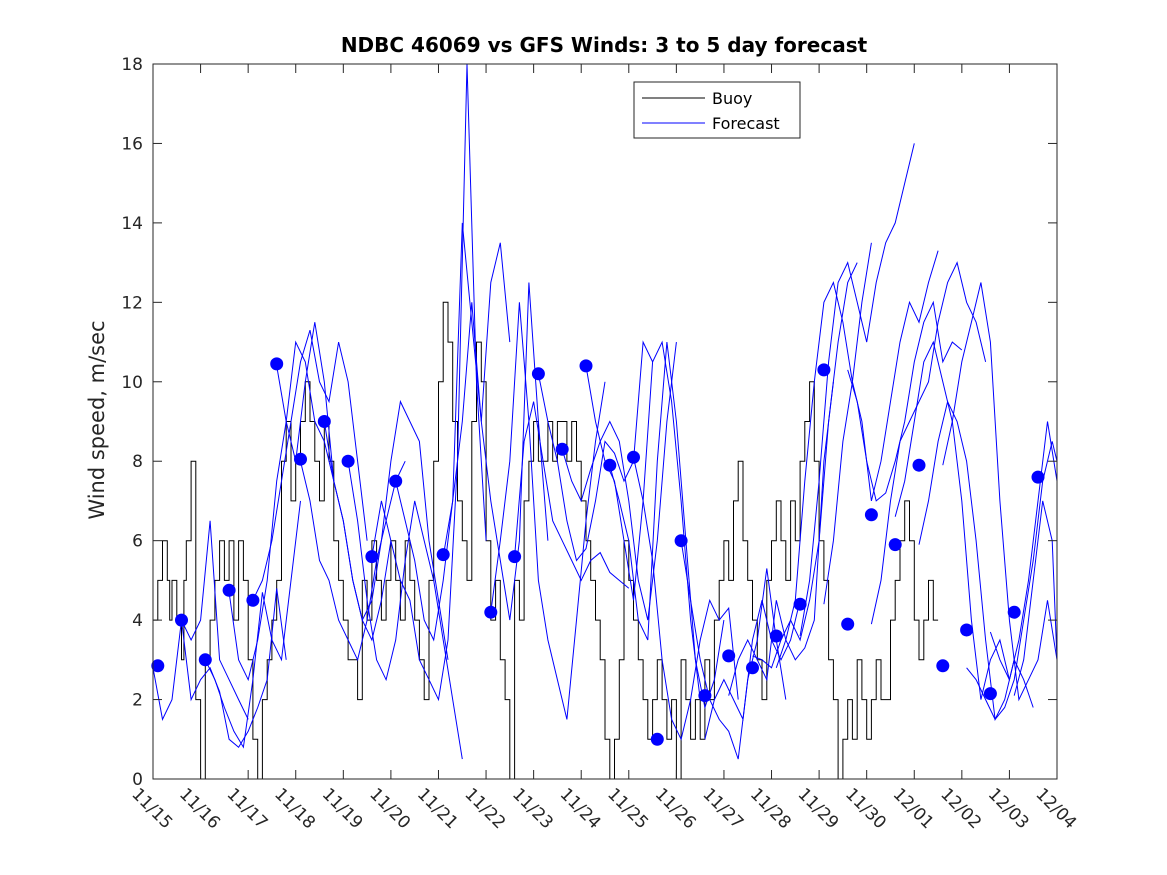 This screenshot has height=875, width=1167. What do you see at coordinates (532, 808) in the screenshot?
I see `x-tick-label: 11/23` at bounding box center [532, 808].